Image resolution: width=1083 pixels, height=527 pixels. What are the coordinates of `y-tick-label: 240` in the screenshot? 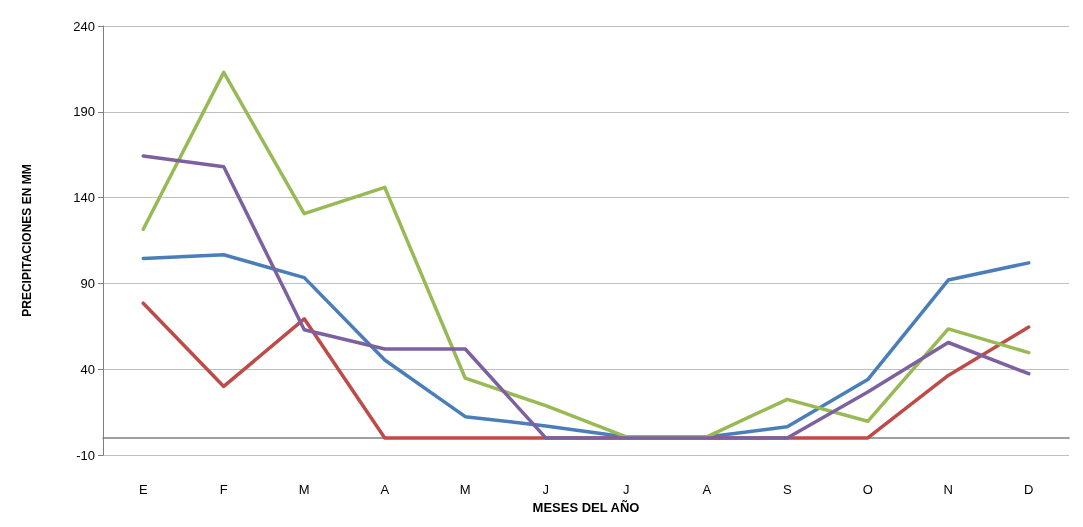 It's located at (84, 26).